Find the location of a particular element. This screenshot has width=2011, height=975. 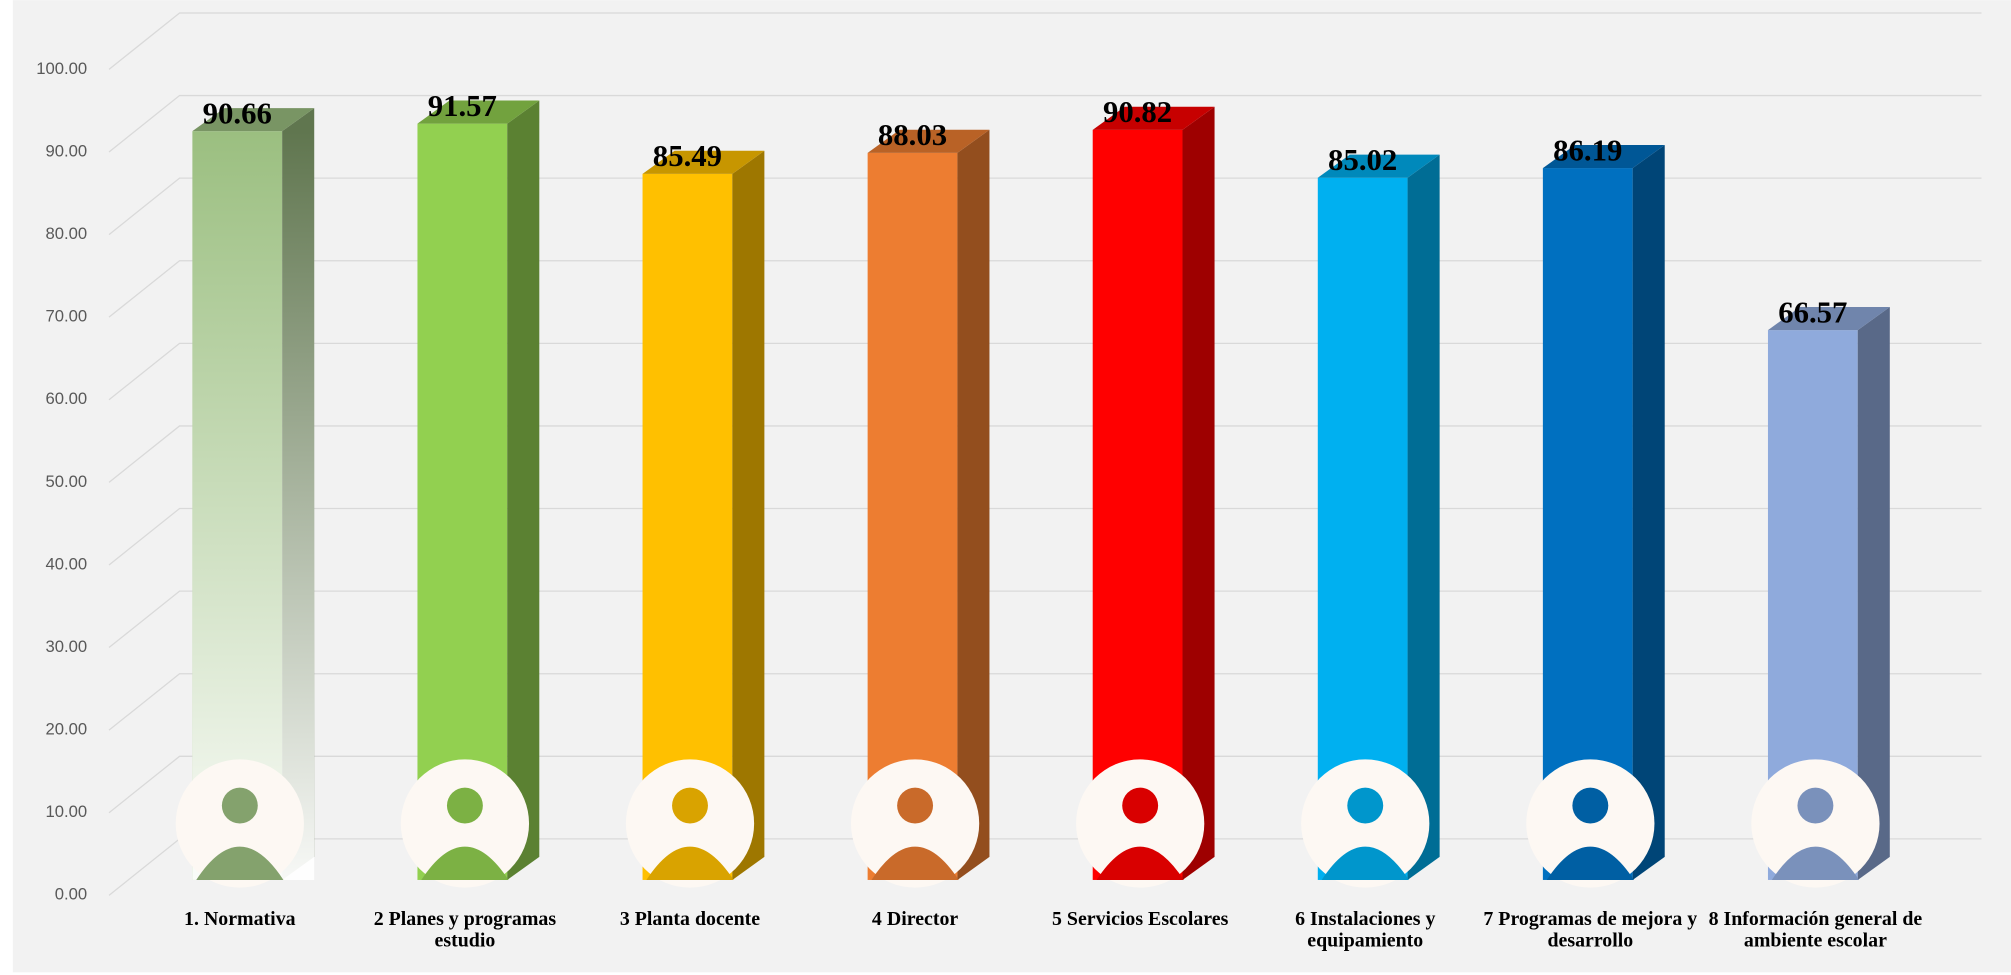

x-label-box: 4 Director is located at coordinates (915, 919).